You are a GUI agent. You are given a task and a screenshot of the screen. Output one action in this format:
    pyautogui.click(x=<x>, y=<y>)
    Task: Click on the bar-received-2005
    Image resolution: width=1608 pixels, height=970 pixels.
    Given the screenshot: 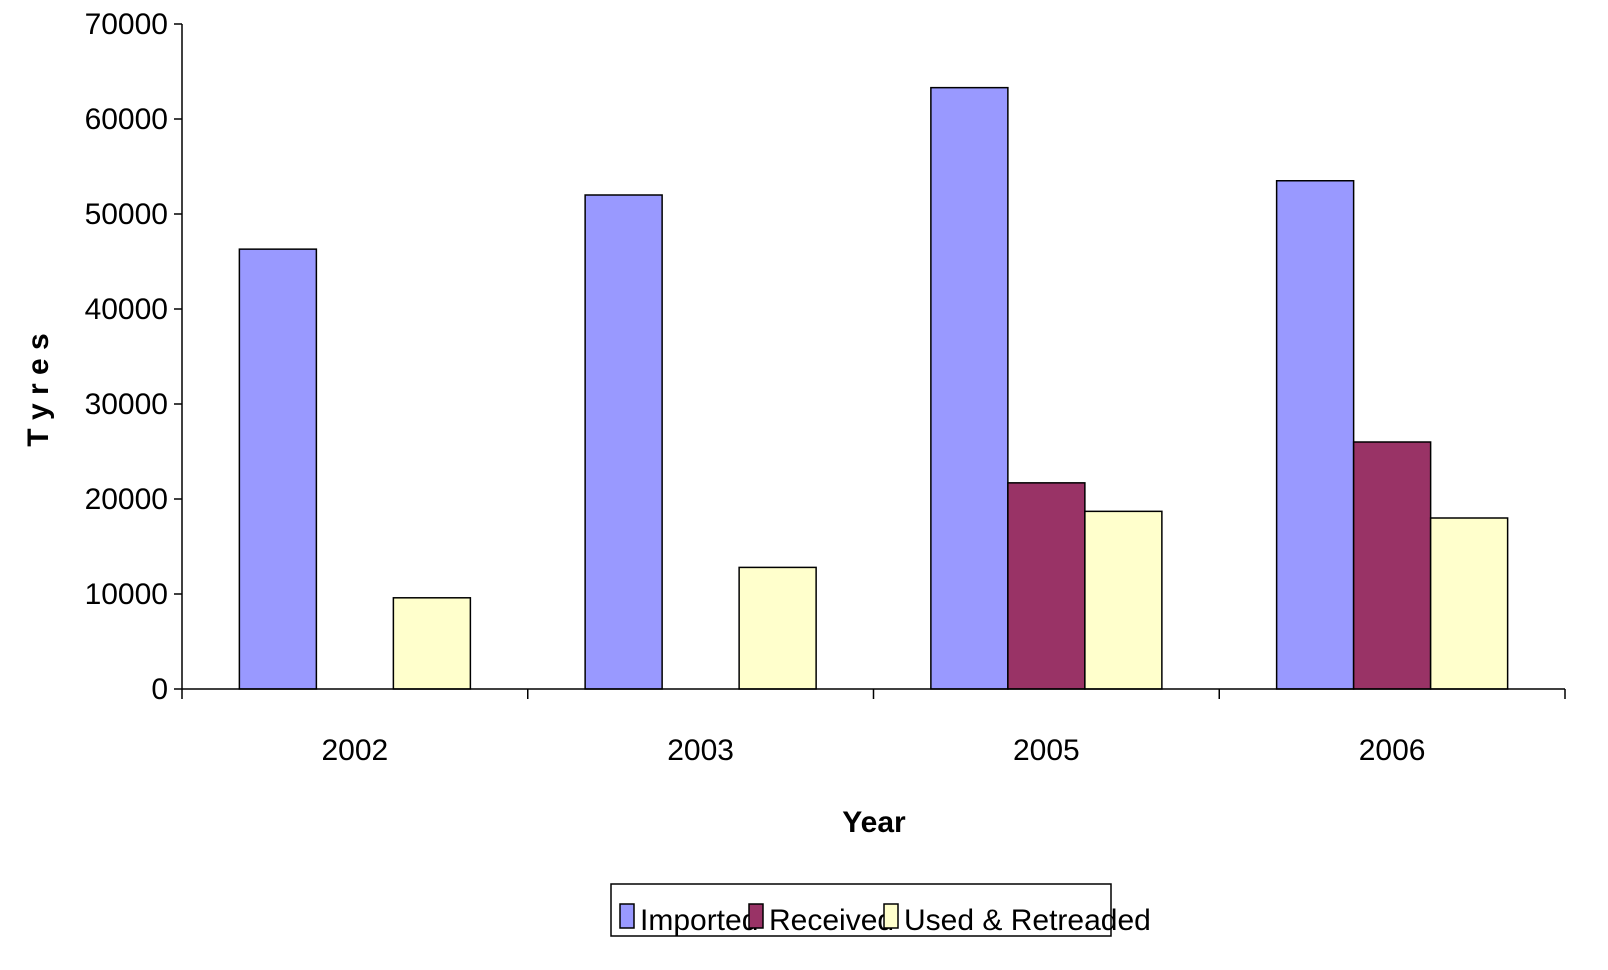 What is the action you would take?
    pyautogui.click(x=1046, y=586)
    